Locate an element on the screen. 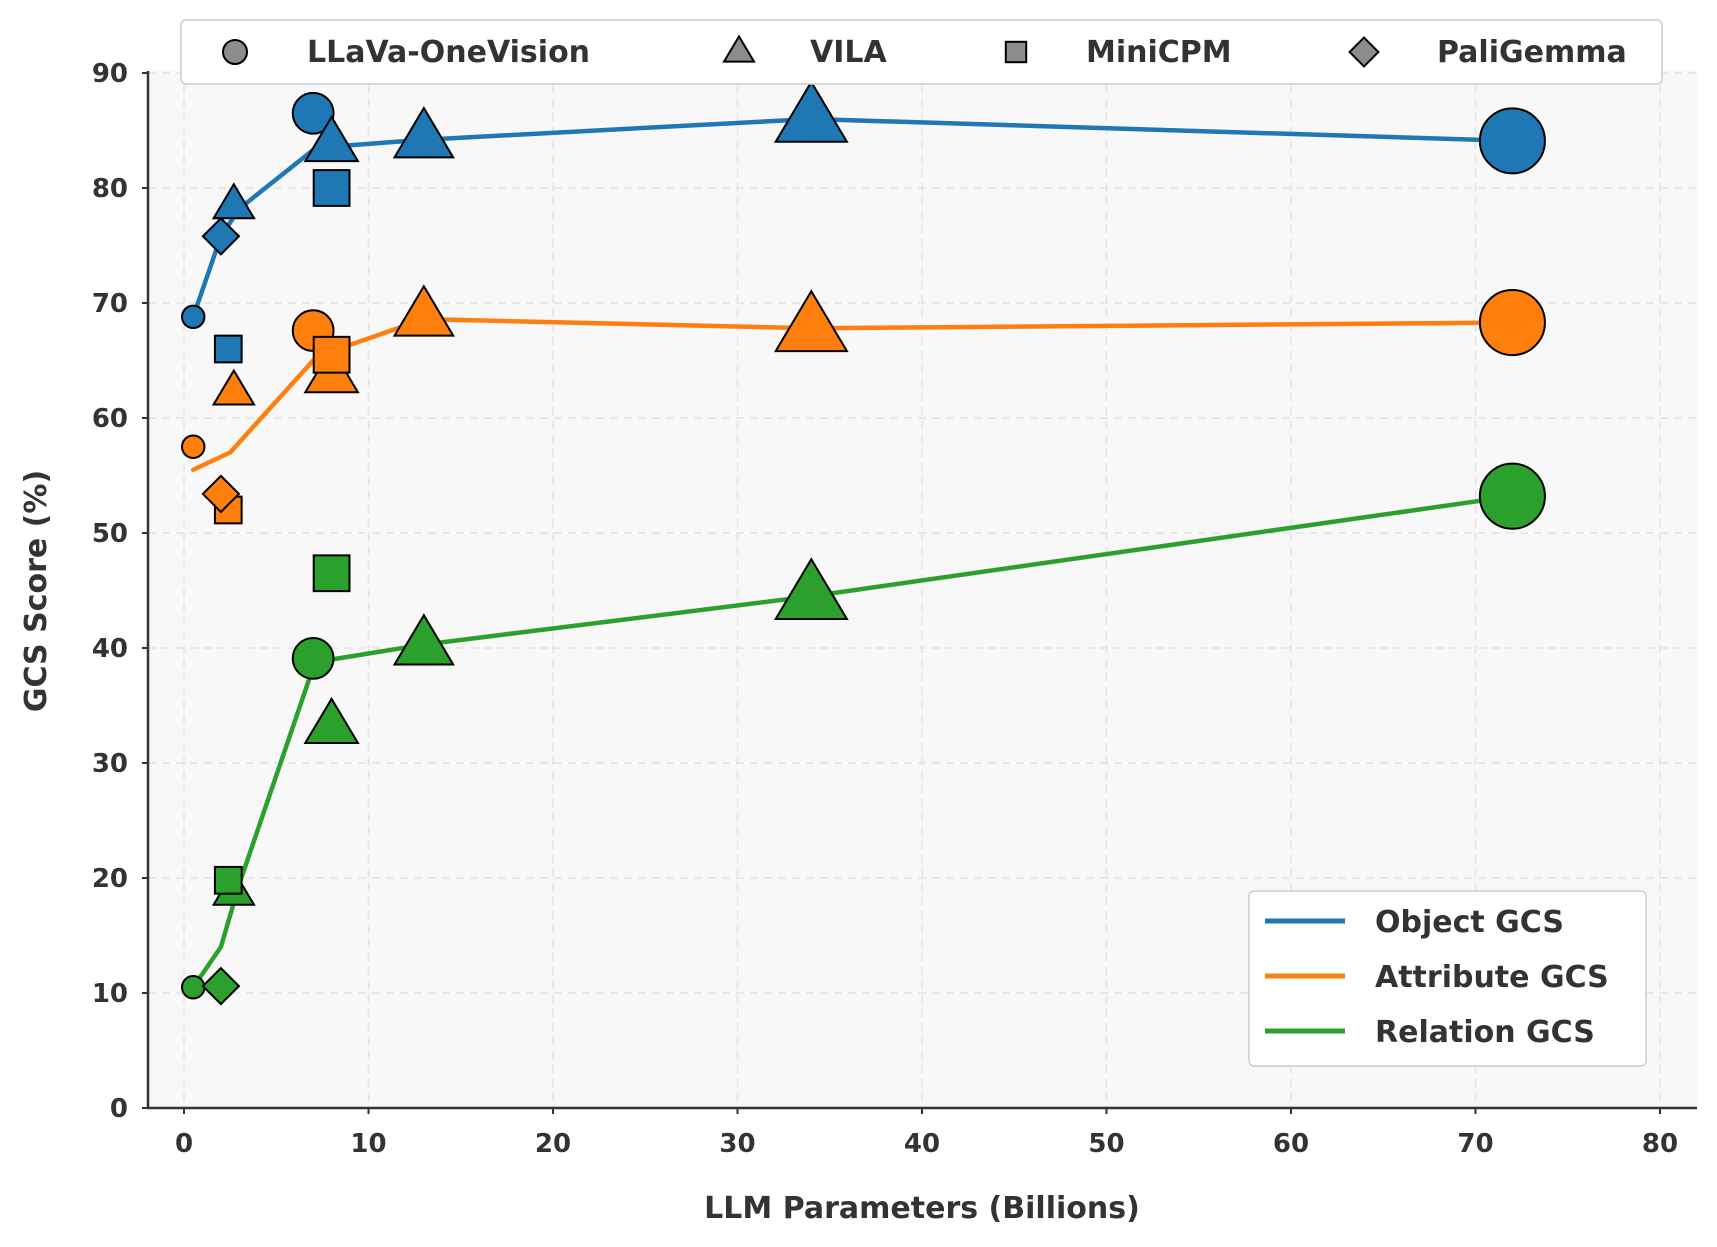  y-tick-label: 40 is located at coordinates (110, 649).